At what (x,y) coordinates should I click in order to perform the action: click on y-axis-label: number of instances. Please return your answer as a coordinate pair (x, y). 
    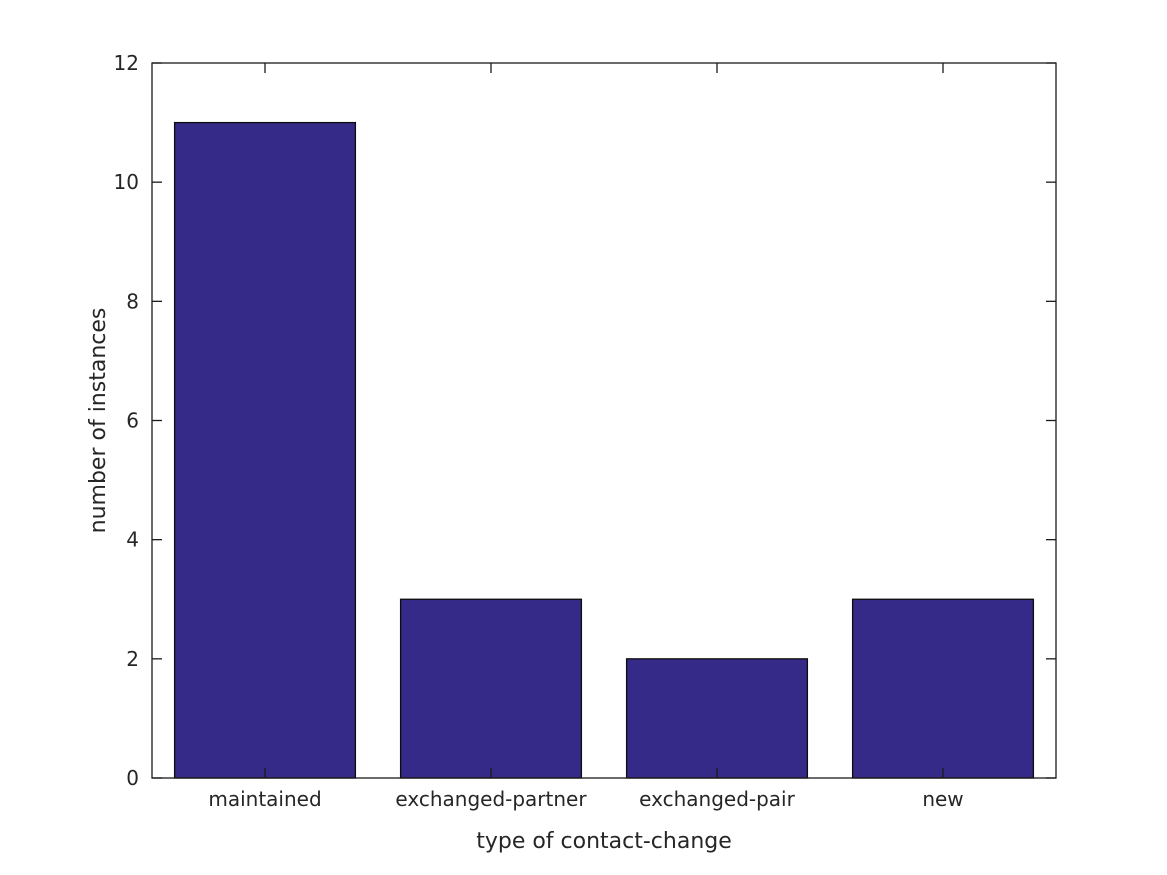
    Looking at the image, I should click on (98, 421).